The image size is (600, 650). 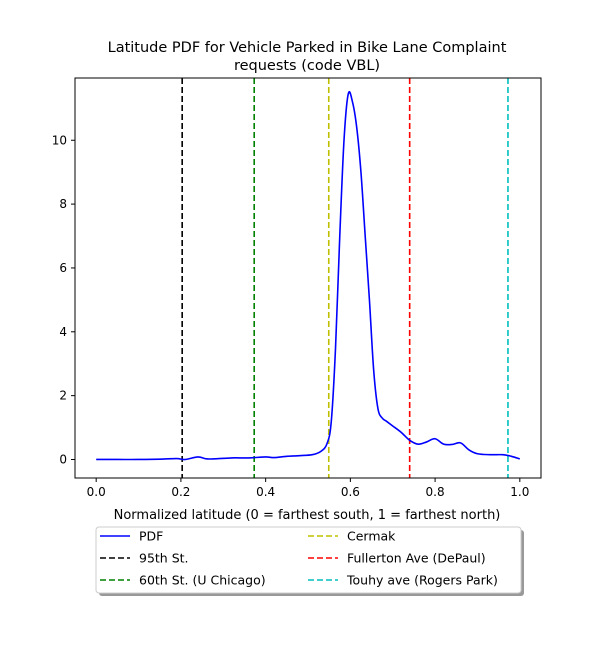 I want to click on legend-label-1: 95th St., so click(x=164, y=558).